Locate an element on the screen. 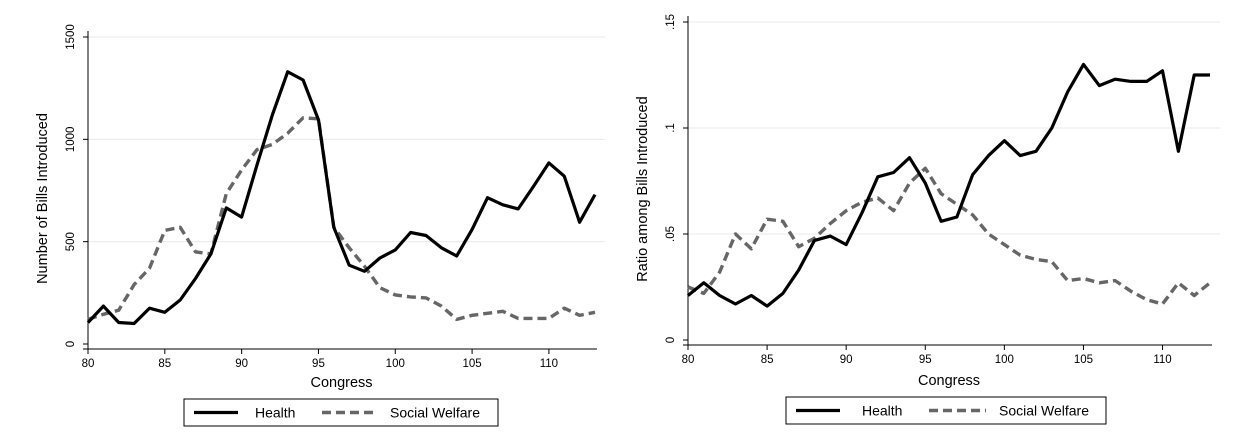 This screenshot has width=1239, height=434. y-tick-label: 500 is located at coordinates (71, 241).